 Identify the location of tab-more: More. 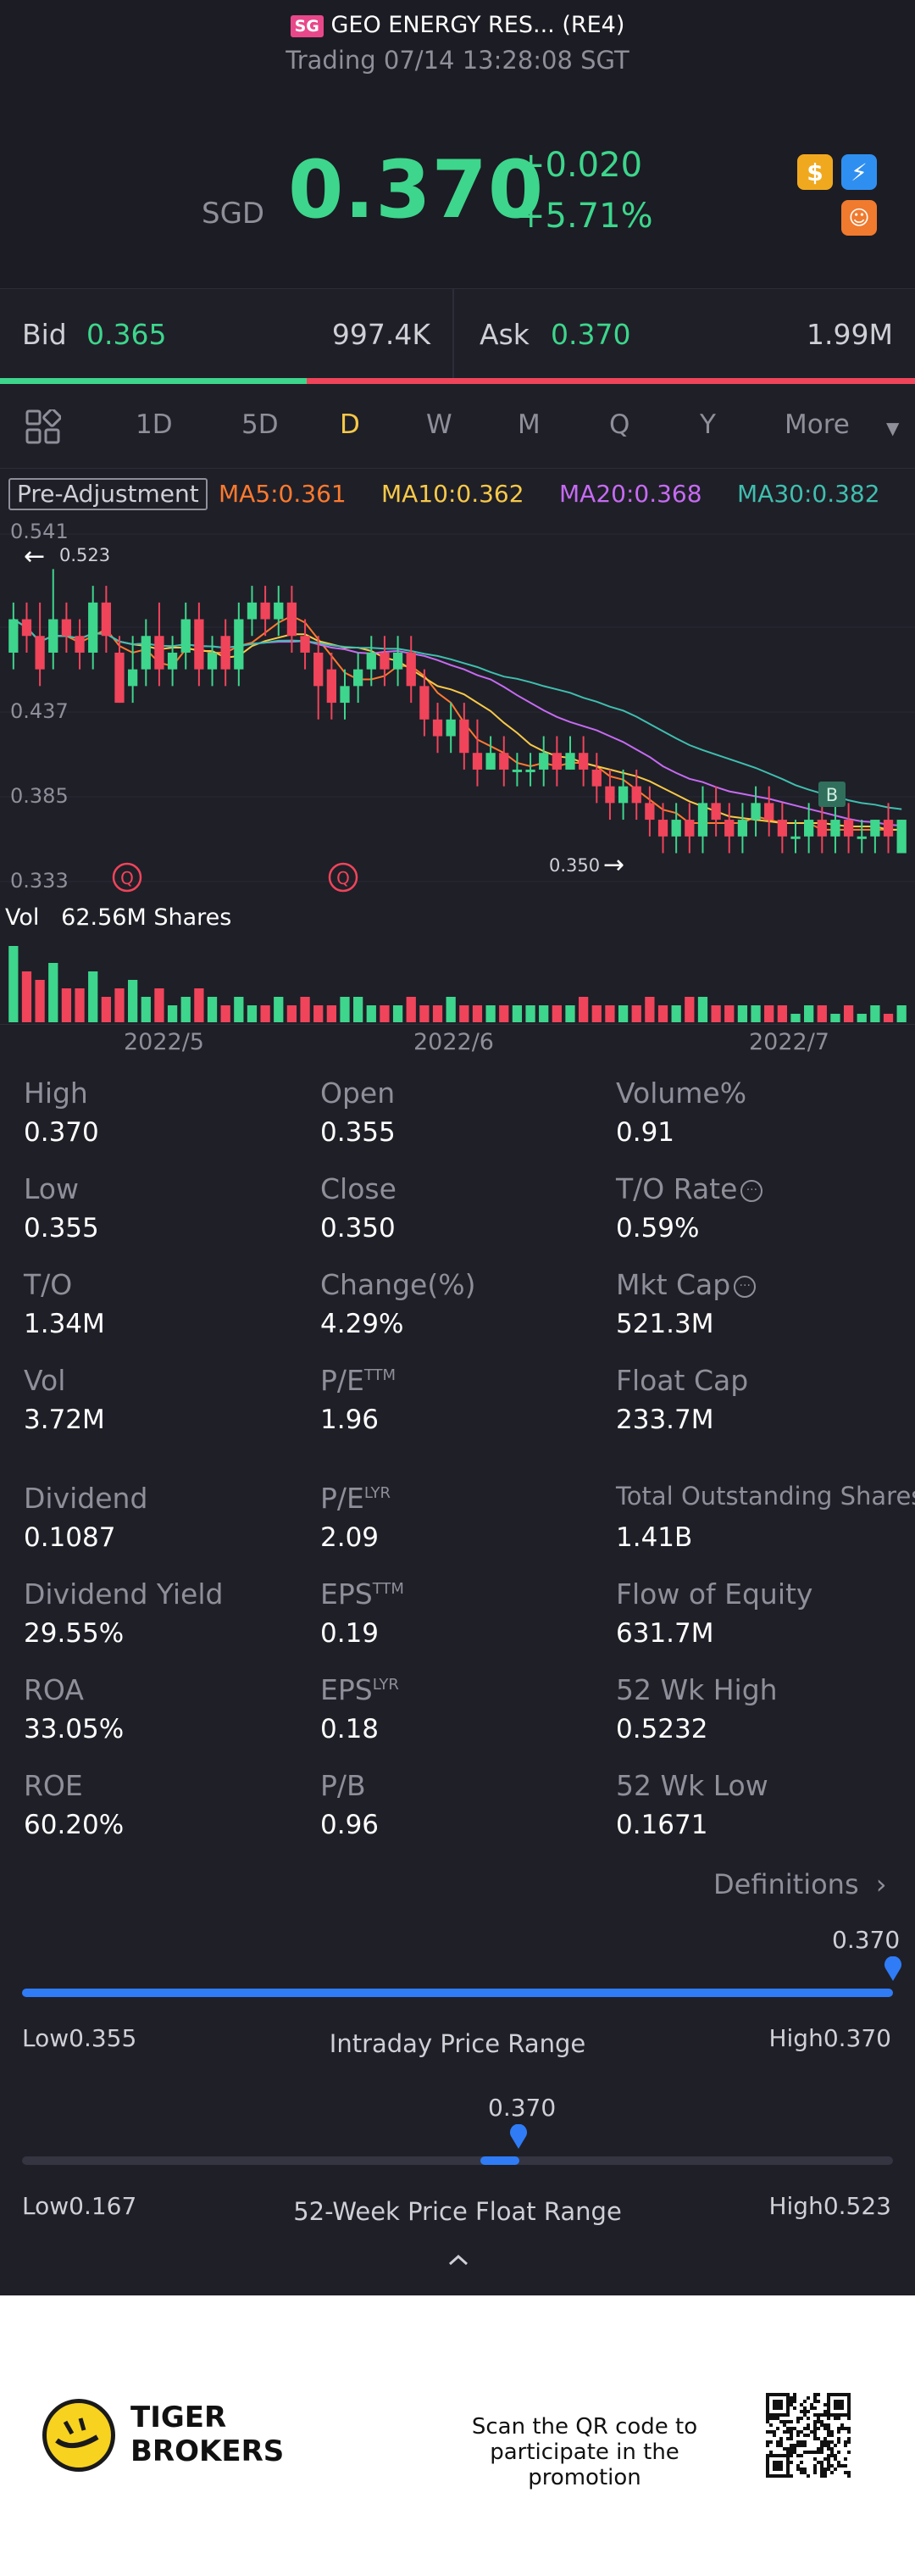
(817, 424).